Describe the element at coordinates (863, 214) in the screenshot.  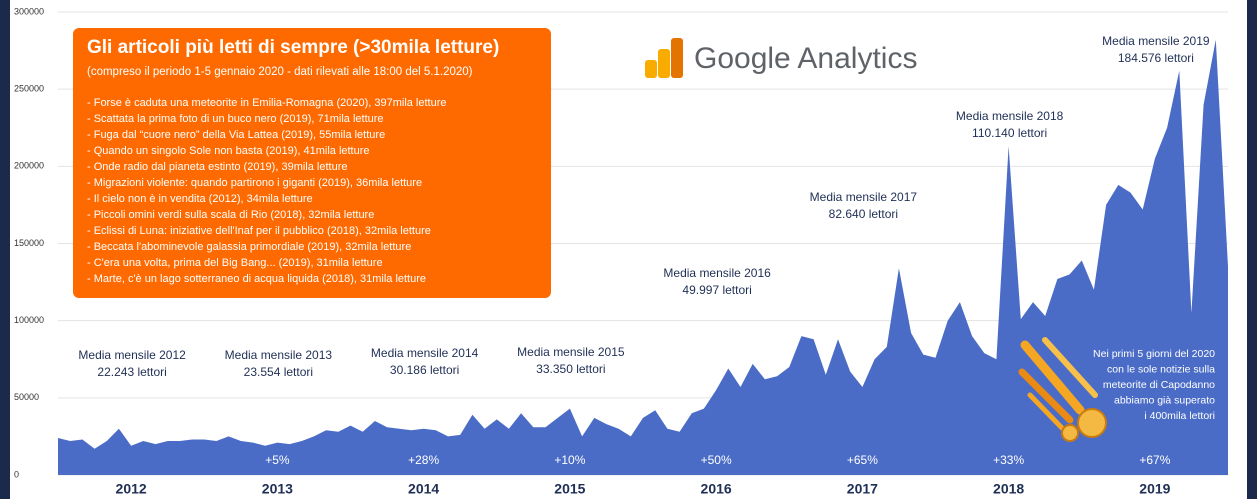
I see `yearly-note-value: 82.640 lettori` at that location.